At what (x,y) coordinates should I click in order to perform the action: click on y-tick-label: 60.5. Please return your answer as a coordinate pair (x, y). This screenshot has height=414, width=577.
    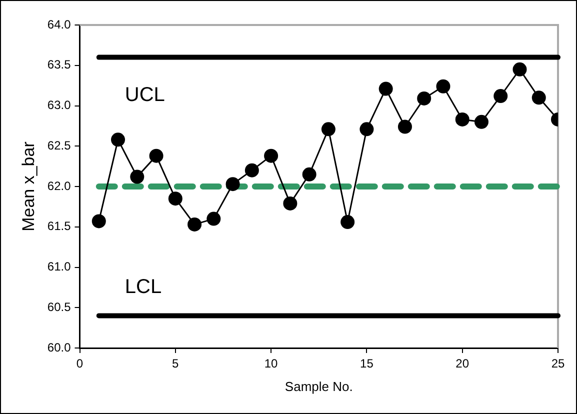
    Looking at the image, I should click on (59, 307).